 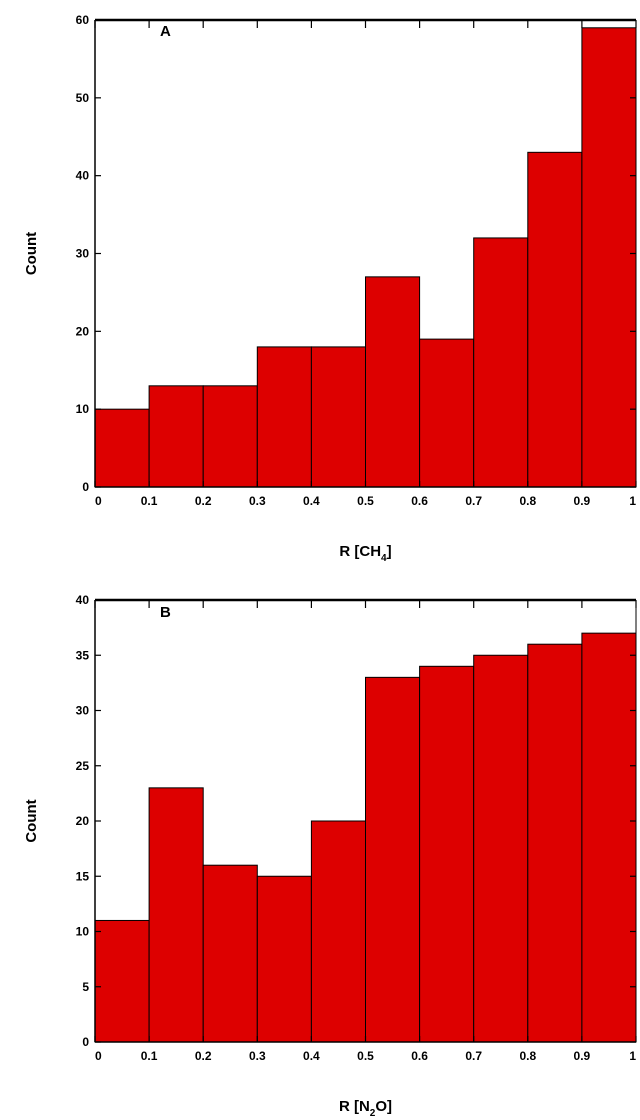 I want to click on chart-a-x-tick-label: 0.9, so click(x=582, y=501).